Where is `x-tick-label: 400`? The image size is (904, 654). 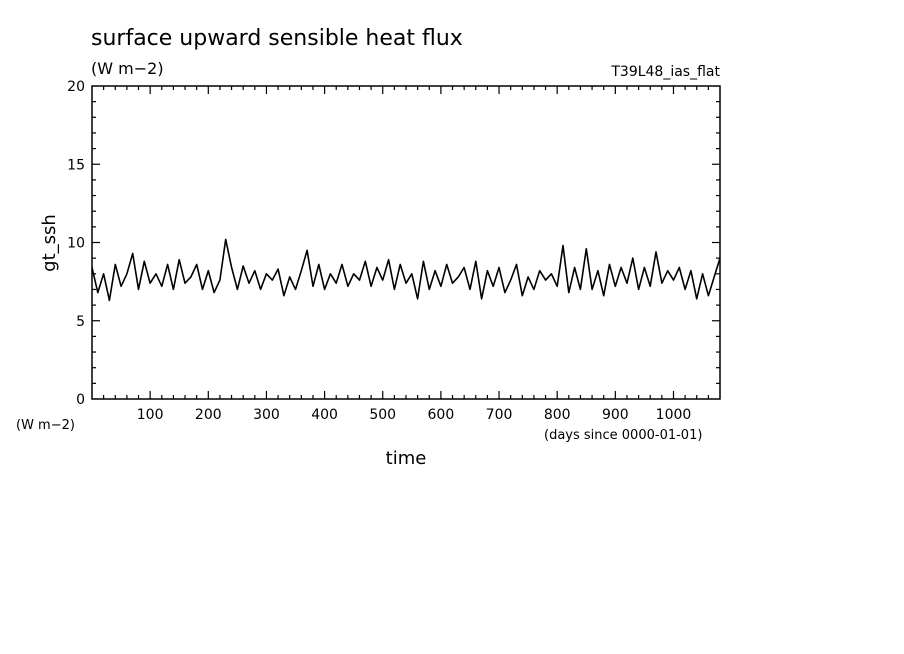
x-tick-label: 400 is located at coordinates (324, 415).